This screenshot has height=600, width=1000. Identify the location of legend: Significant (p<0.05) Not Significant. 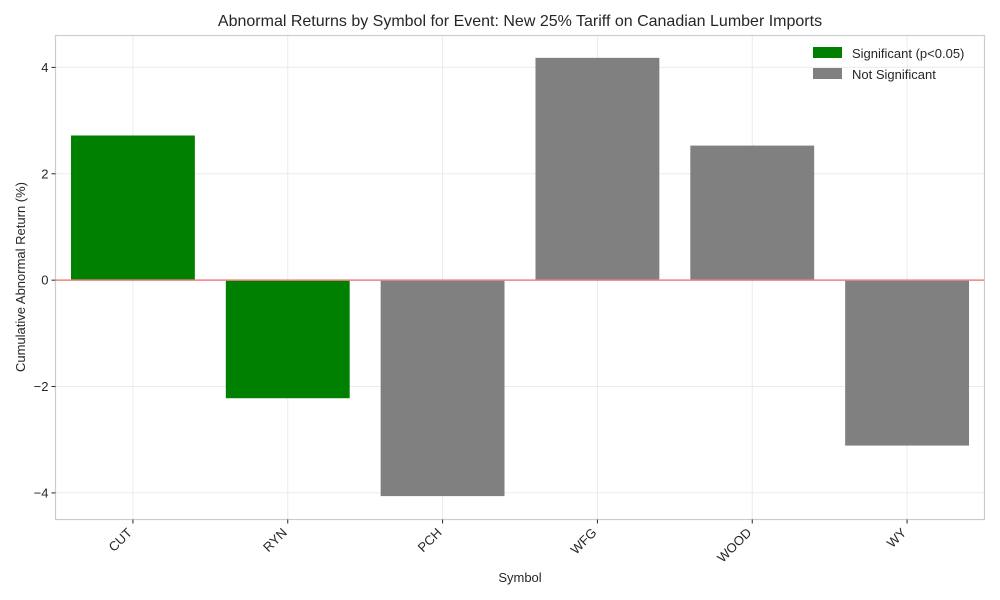
(888, 64).